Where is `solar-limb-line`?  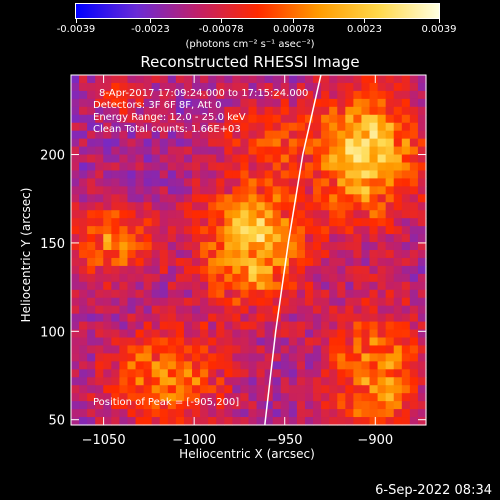 solar-limb-line is located at coordinates (293, 250).